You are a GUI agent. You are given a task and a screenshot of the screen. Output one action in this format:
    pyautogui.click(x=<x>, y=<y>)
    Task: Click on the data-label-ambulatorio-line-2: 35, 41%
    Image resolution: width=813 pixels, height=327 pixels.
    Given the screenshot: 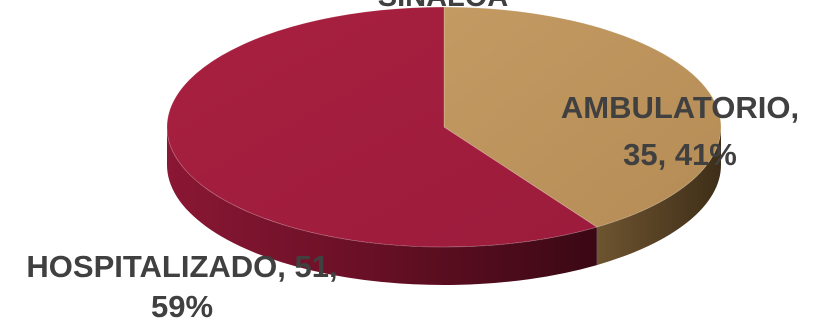 What is the action you would take?
    pyautogui.click(x=680, y=154)
    